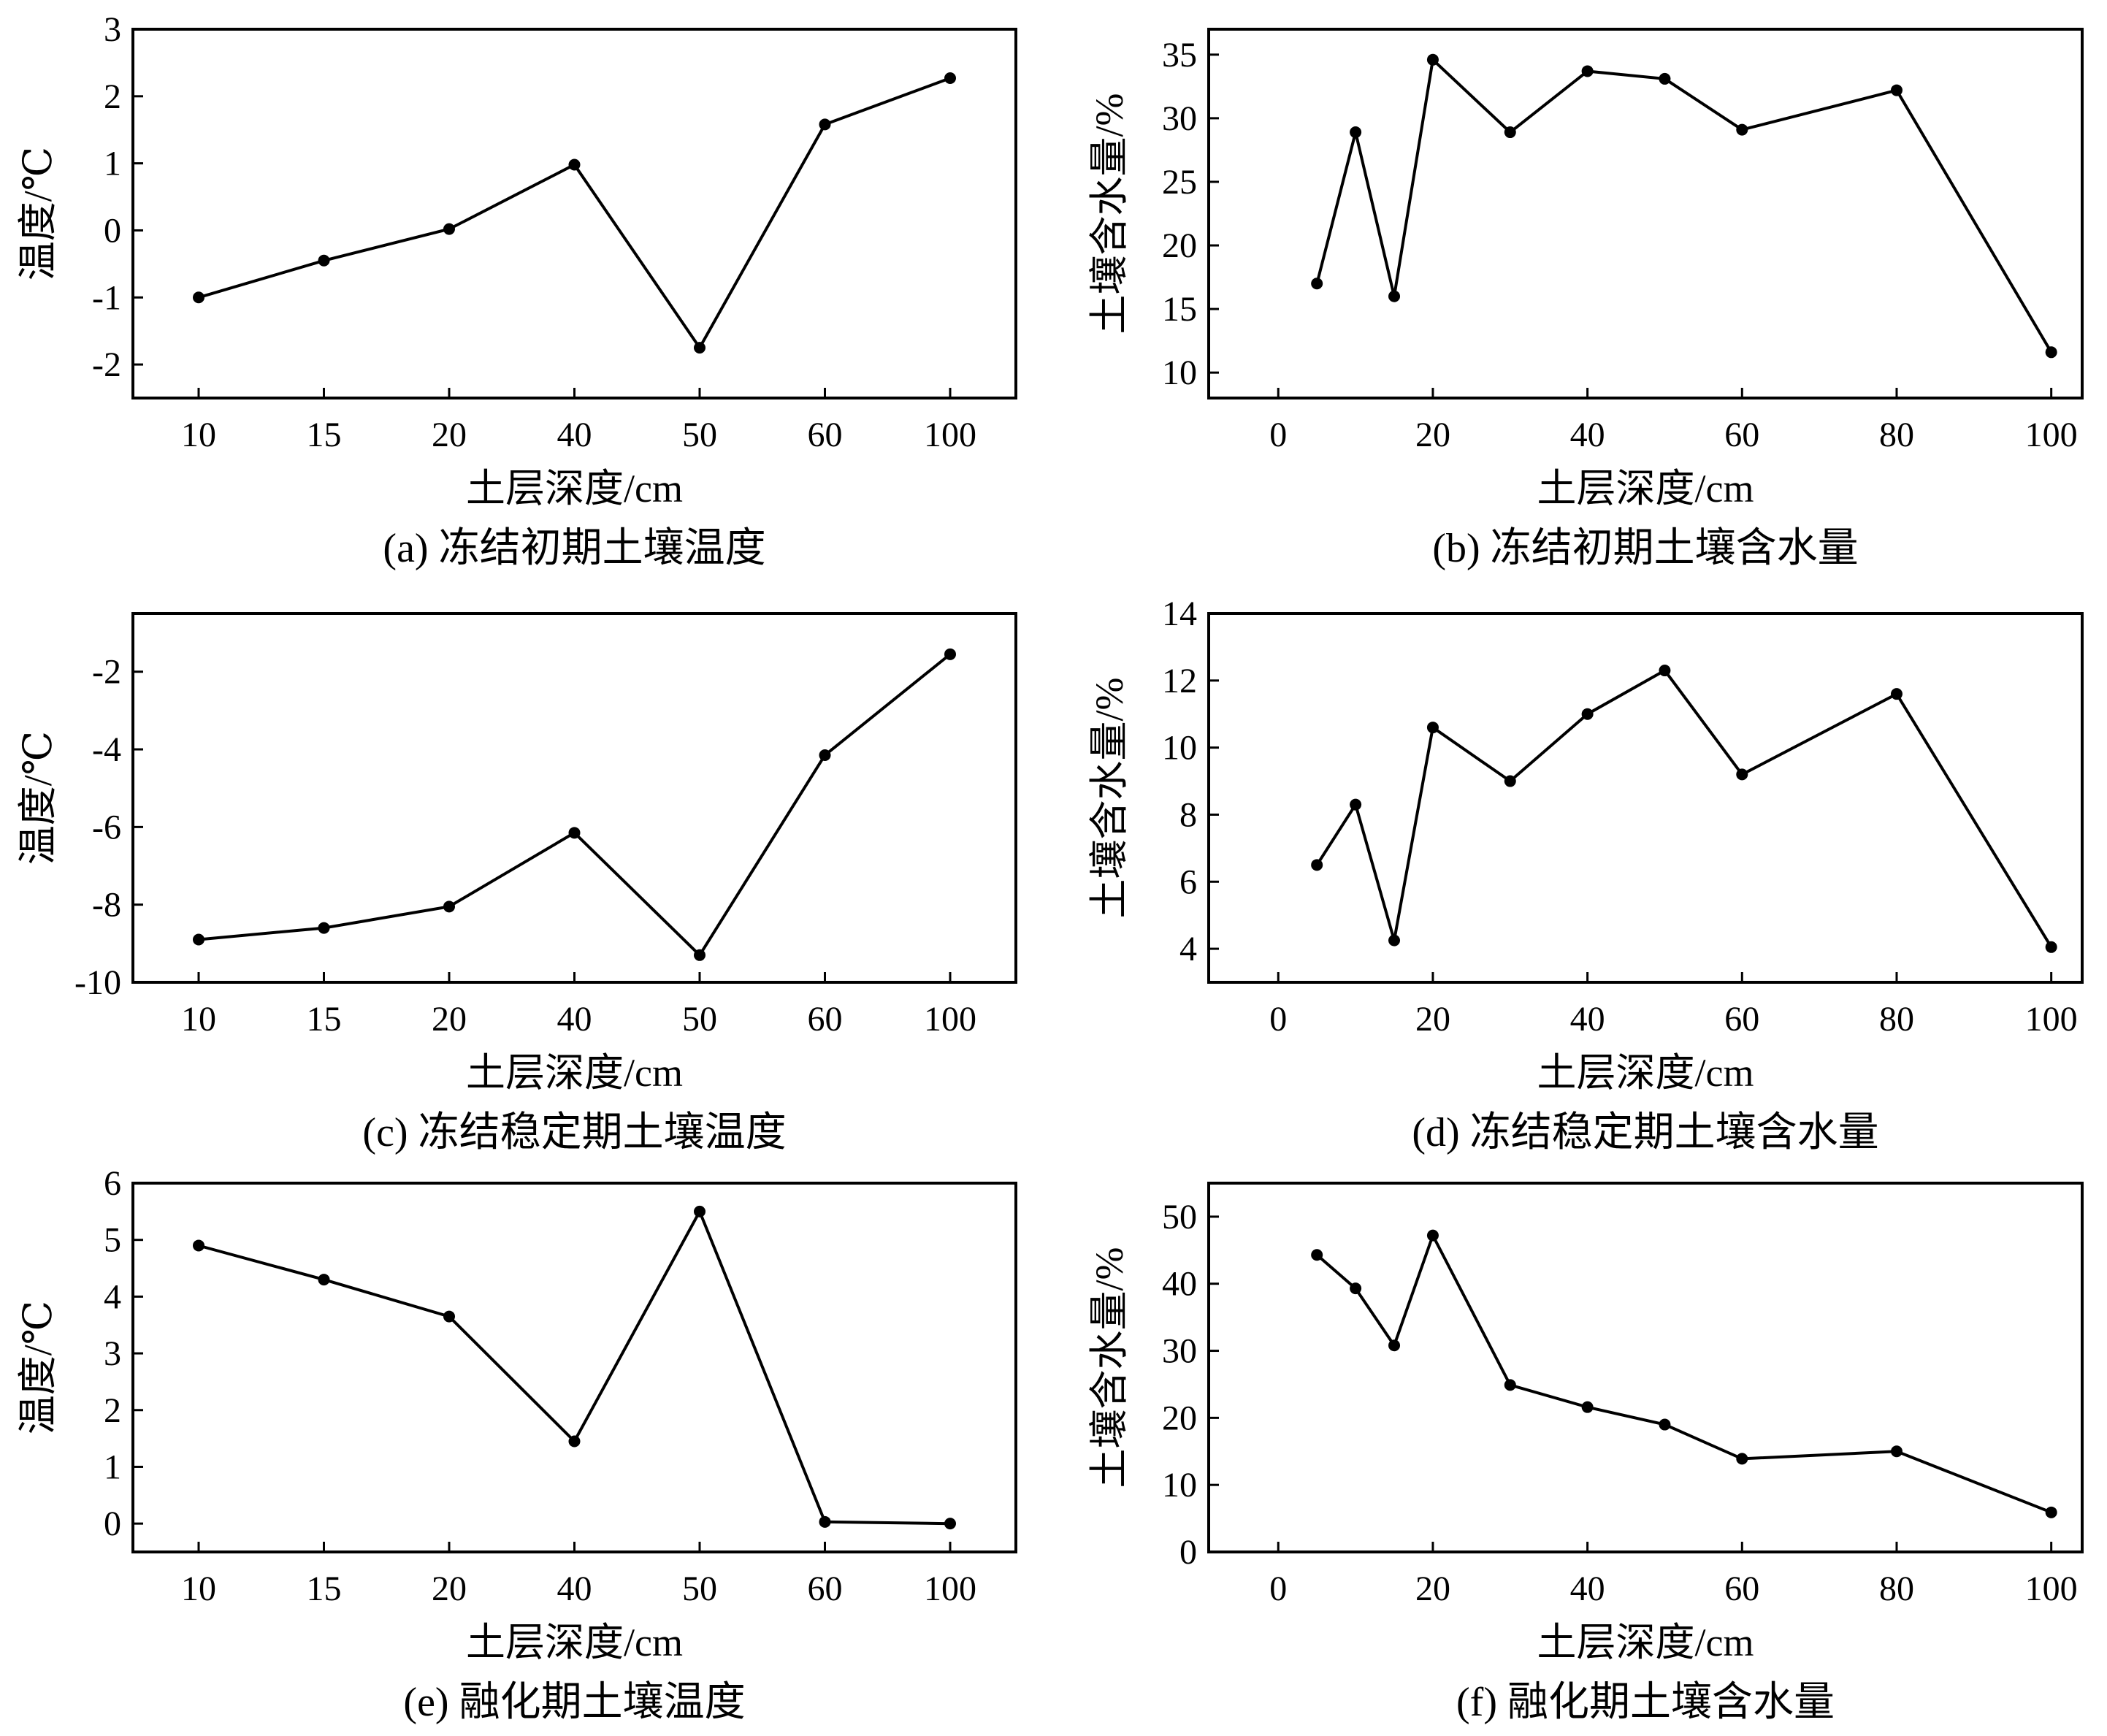 The image size is (2107, 1736). I want to click on x-tick-label-a: 100, so click(950, 435).